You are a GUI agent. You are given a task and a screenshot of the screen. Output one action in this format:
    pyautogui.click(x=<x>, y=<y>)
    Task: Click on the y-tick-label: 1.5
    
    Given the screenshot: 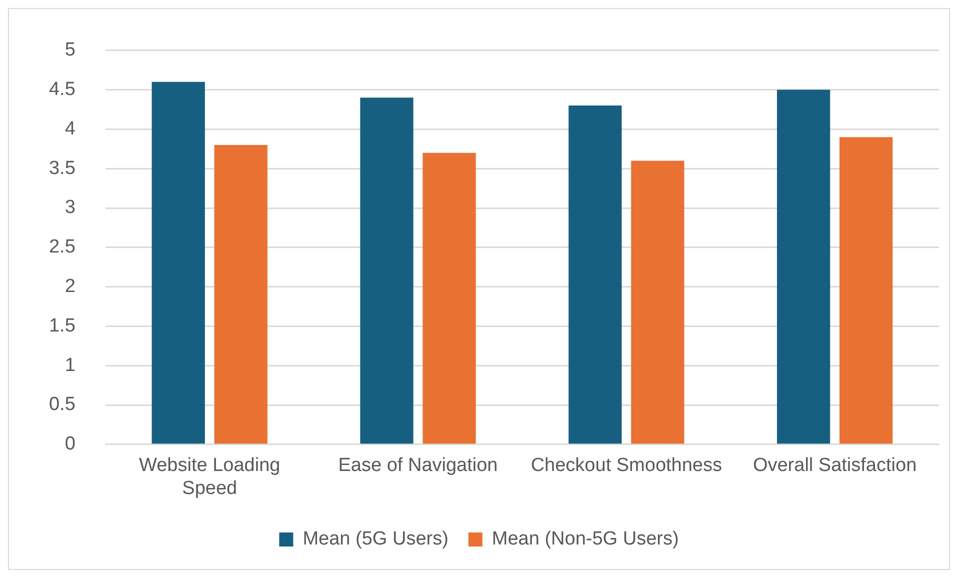 What is the action you would take?
    pyautogui.click(x=62, y=325)
    